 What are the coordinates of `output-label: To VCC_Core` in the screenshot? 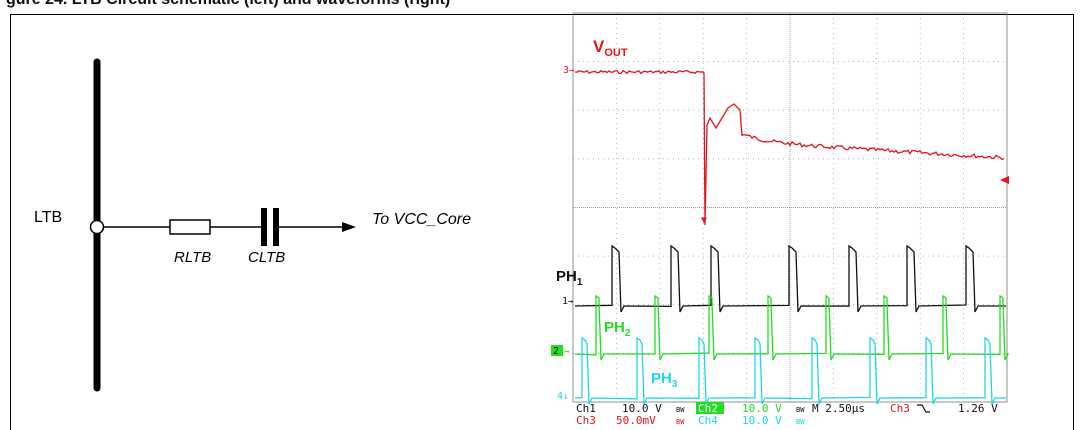 It's located at (421, 219).